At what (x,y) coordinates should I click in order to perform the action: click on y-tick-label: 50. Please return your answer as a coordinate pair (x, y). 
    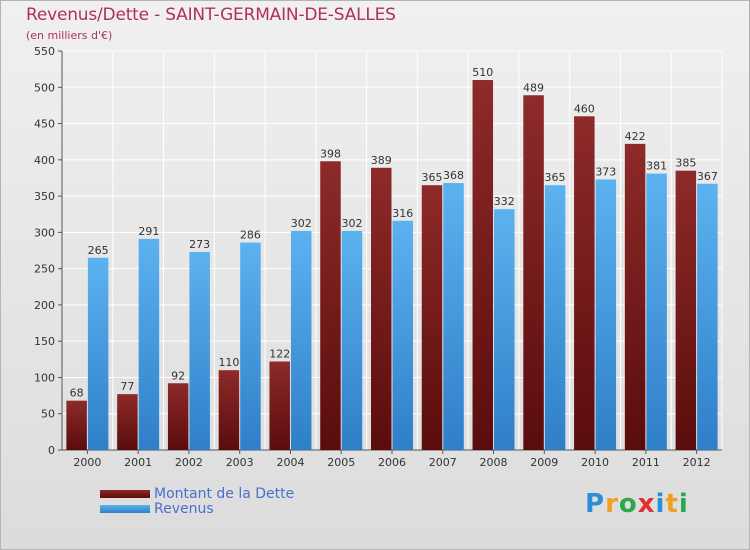
    Looking at the image, I should click on (48, 414).